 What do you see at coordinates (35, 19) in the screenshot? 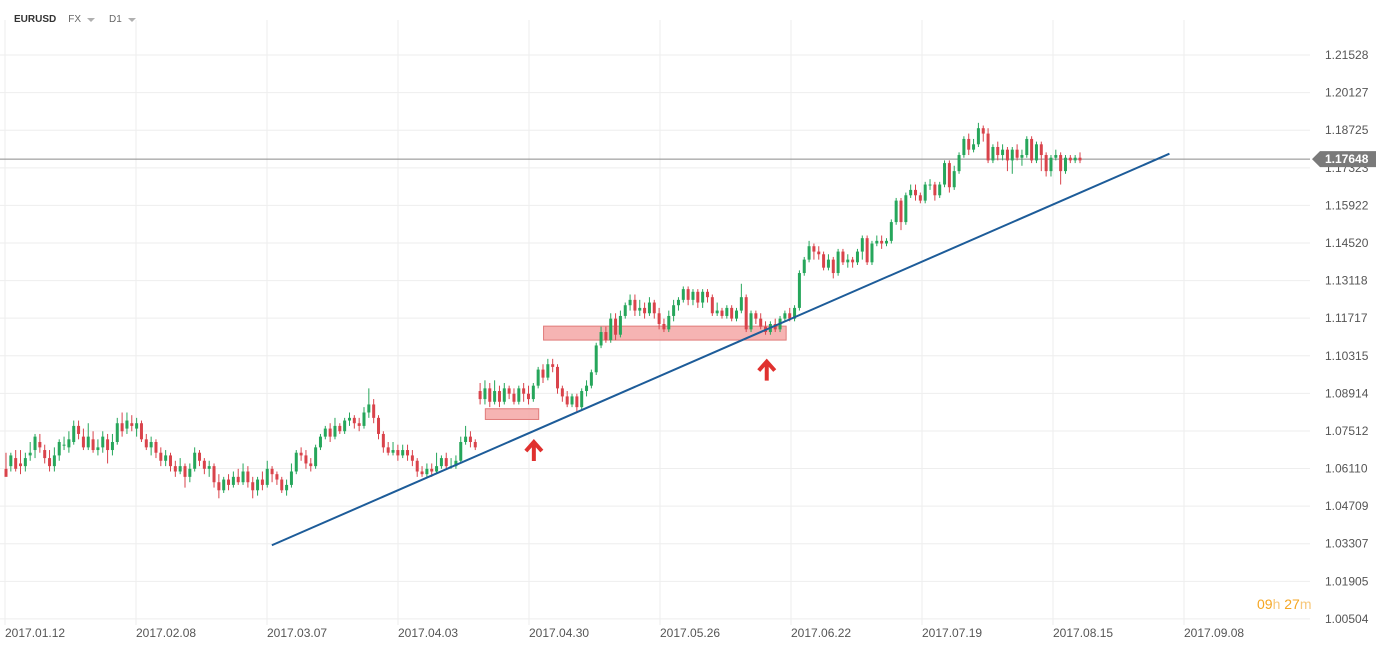
I see `symbol-label: EURUSD` at bounding box center [35, 19].